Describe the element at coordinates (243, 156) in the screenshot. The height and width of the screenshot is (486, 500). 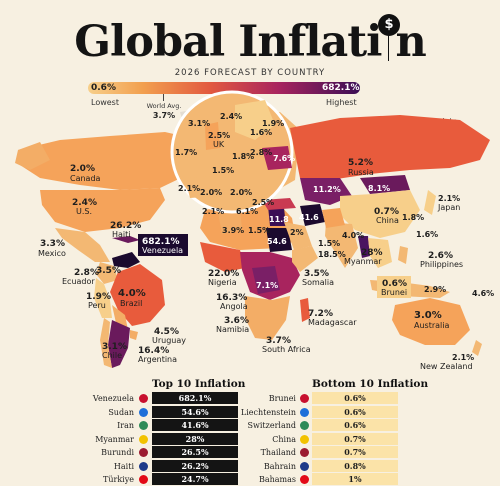
I see `germany-value: 1.8%` at that location.